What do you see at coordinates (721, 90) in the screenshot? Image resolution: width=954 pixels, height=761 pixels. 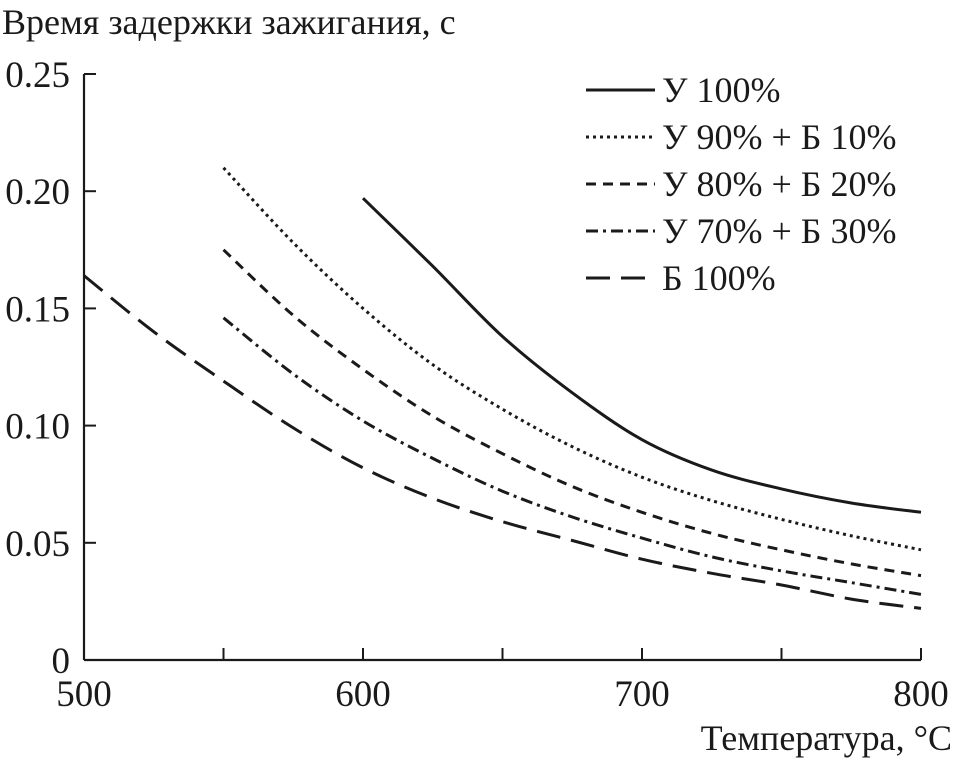 I see `legend-label: У 100%` at bounding box center [721, 90].